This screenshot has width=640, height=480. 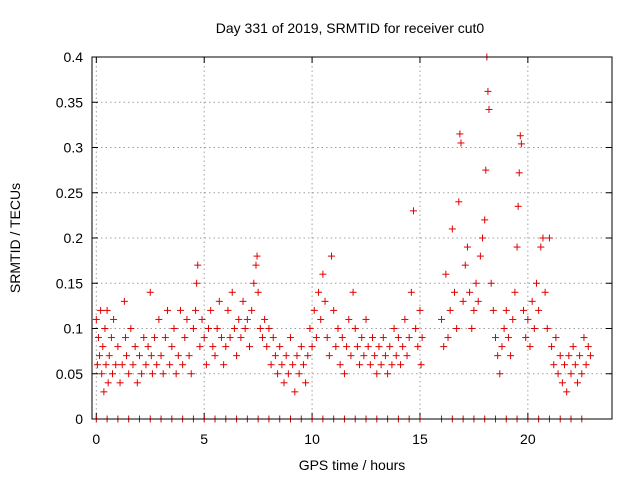 What do you see at coordinates (528, 439) in the screenshot?
I see `x-tick-label: 20` at bounding box center [528, 439].